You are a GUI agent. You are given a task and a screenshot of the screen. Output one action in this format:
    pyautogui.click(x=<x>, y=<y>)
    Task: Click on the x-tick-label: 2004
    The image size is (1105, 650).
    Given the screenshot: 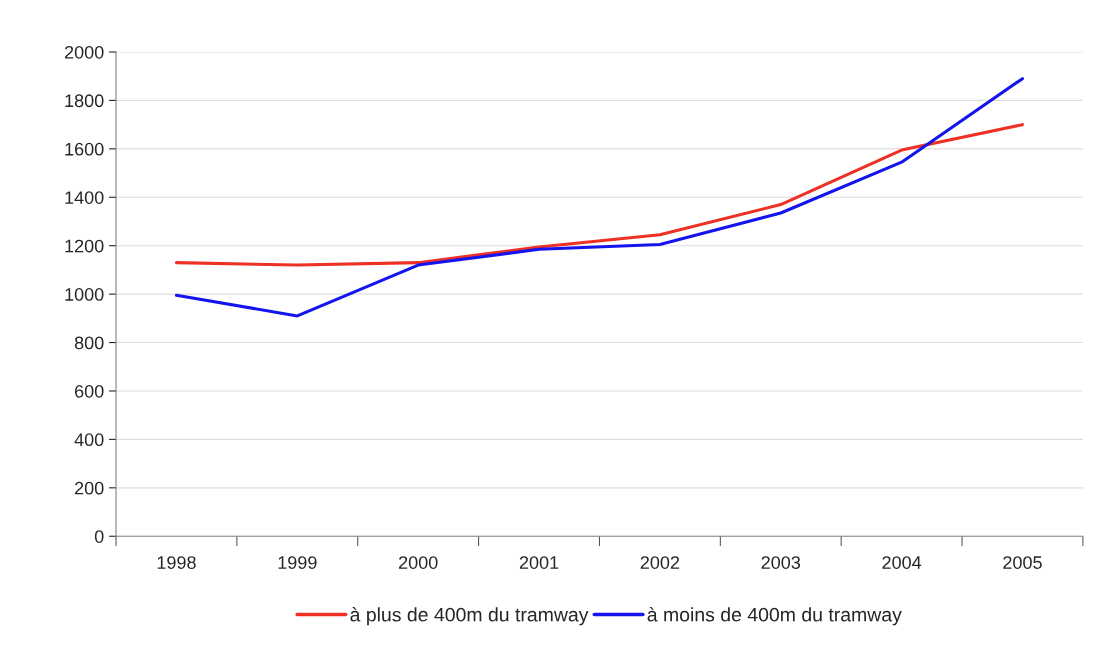 What is the action you would take?
    pyautogui.click(x=902, y=562)
    